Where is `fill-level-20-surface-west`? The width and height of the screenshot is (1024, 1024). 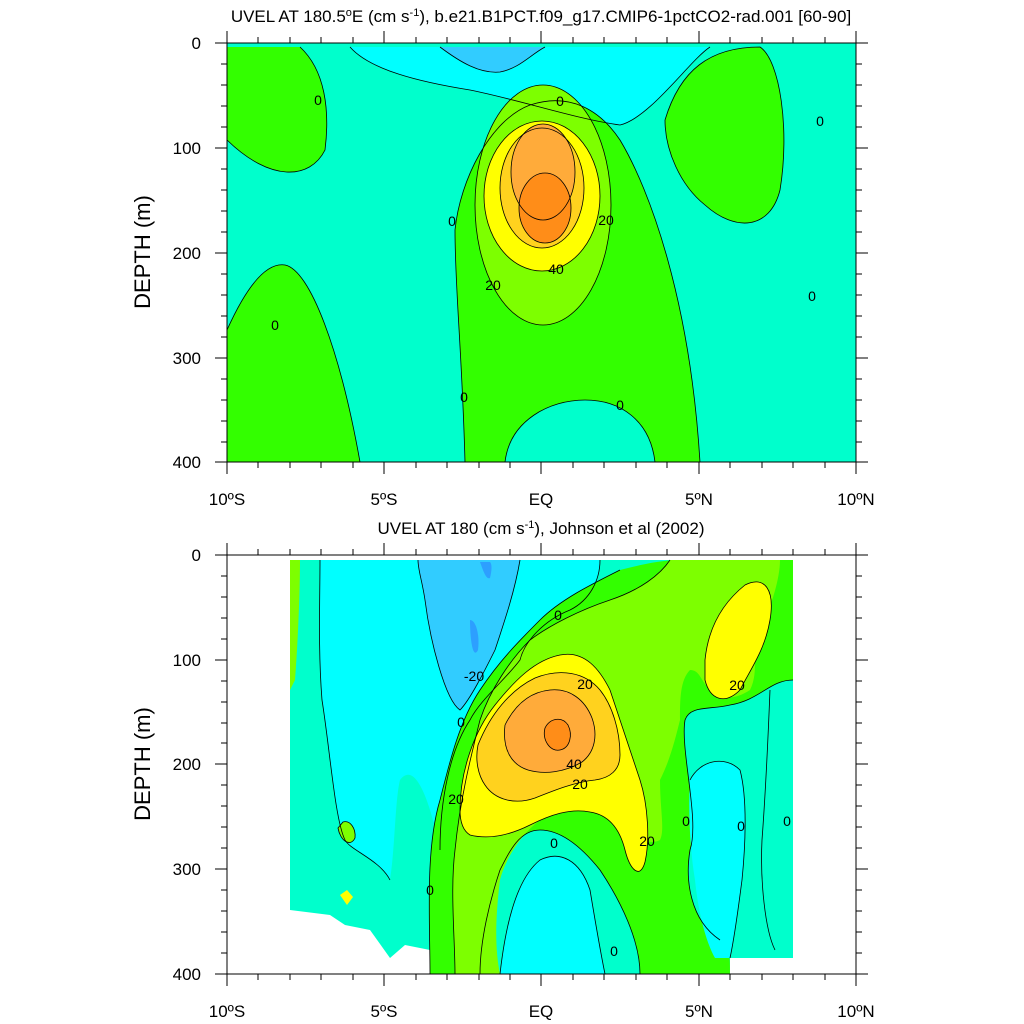 fill-level-20-surface-west is located at coordinates (295, 625).